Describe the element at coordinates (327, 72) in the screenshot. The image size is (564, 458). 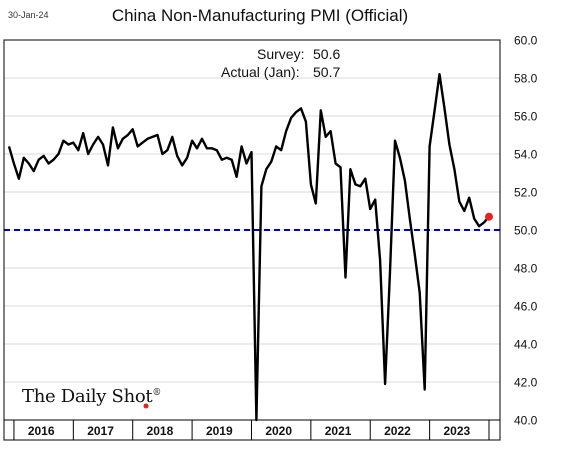
I see `actual-value: 50.7` at that location.